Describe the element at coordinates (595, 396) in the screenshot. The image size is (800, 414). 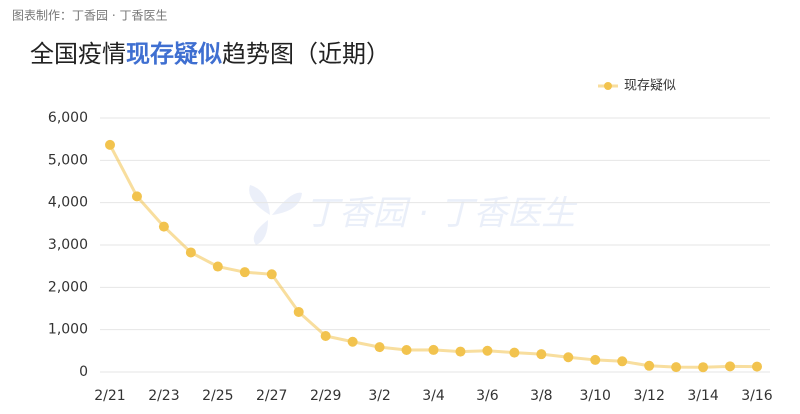
I see `x-tick-label: 3/10` at that location.